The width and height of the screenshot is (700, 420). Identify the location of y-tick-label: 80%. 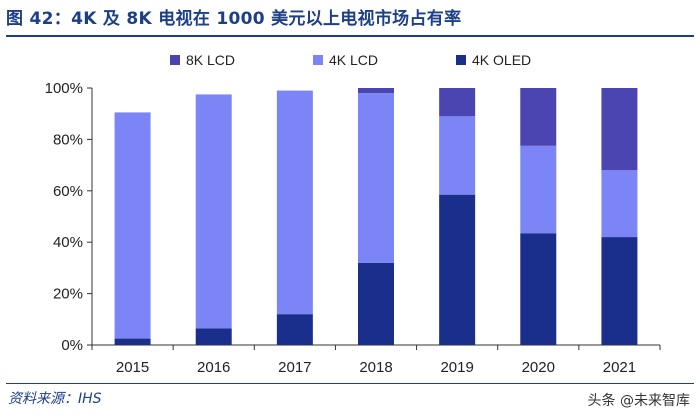
(68, 139).